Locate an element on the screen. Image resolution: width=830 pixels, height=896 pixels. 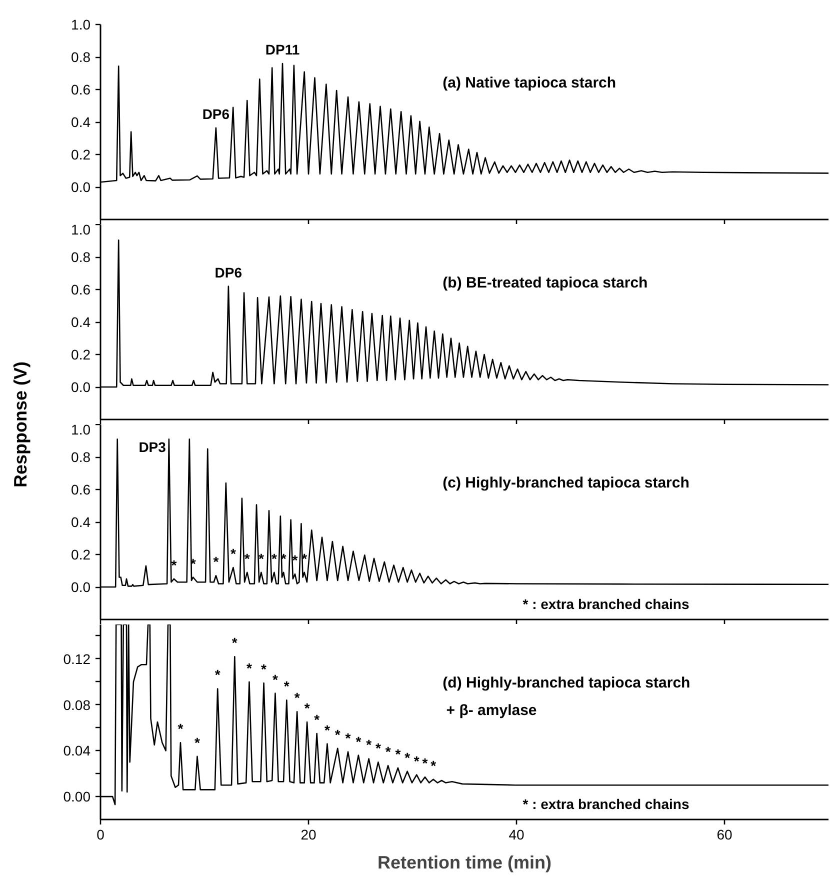
y-tick-label: 0.00 is located at coordinates (77, 796).